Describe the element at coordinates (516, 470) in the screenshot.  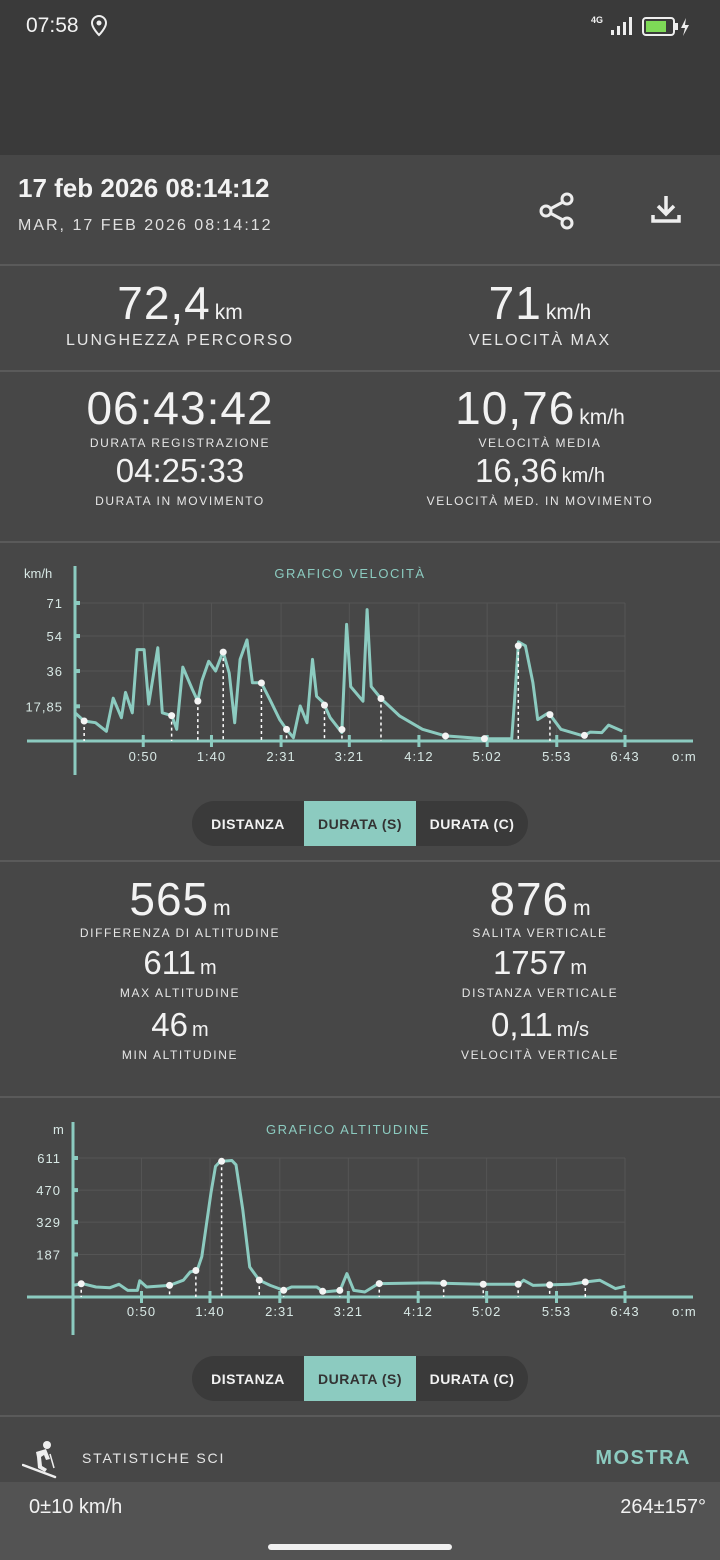
I see `stat-value: 16,36` at that location.